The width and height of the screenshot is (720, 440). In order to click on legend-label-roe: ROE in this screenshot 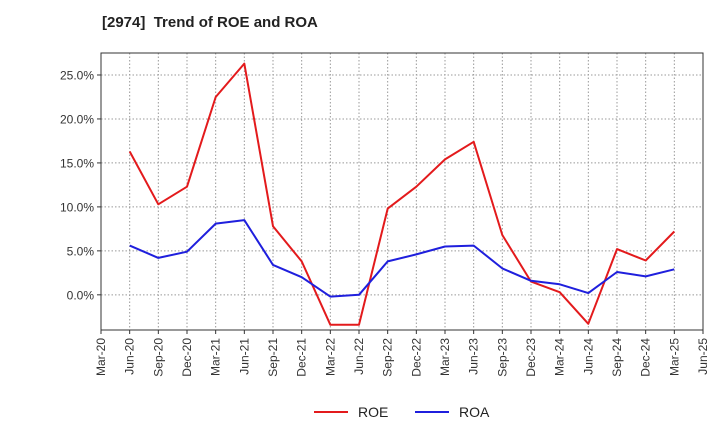, I will do `click(373, 412)`.